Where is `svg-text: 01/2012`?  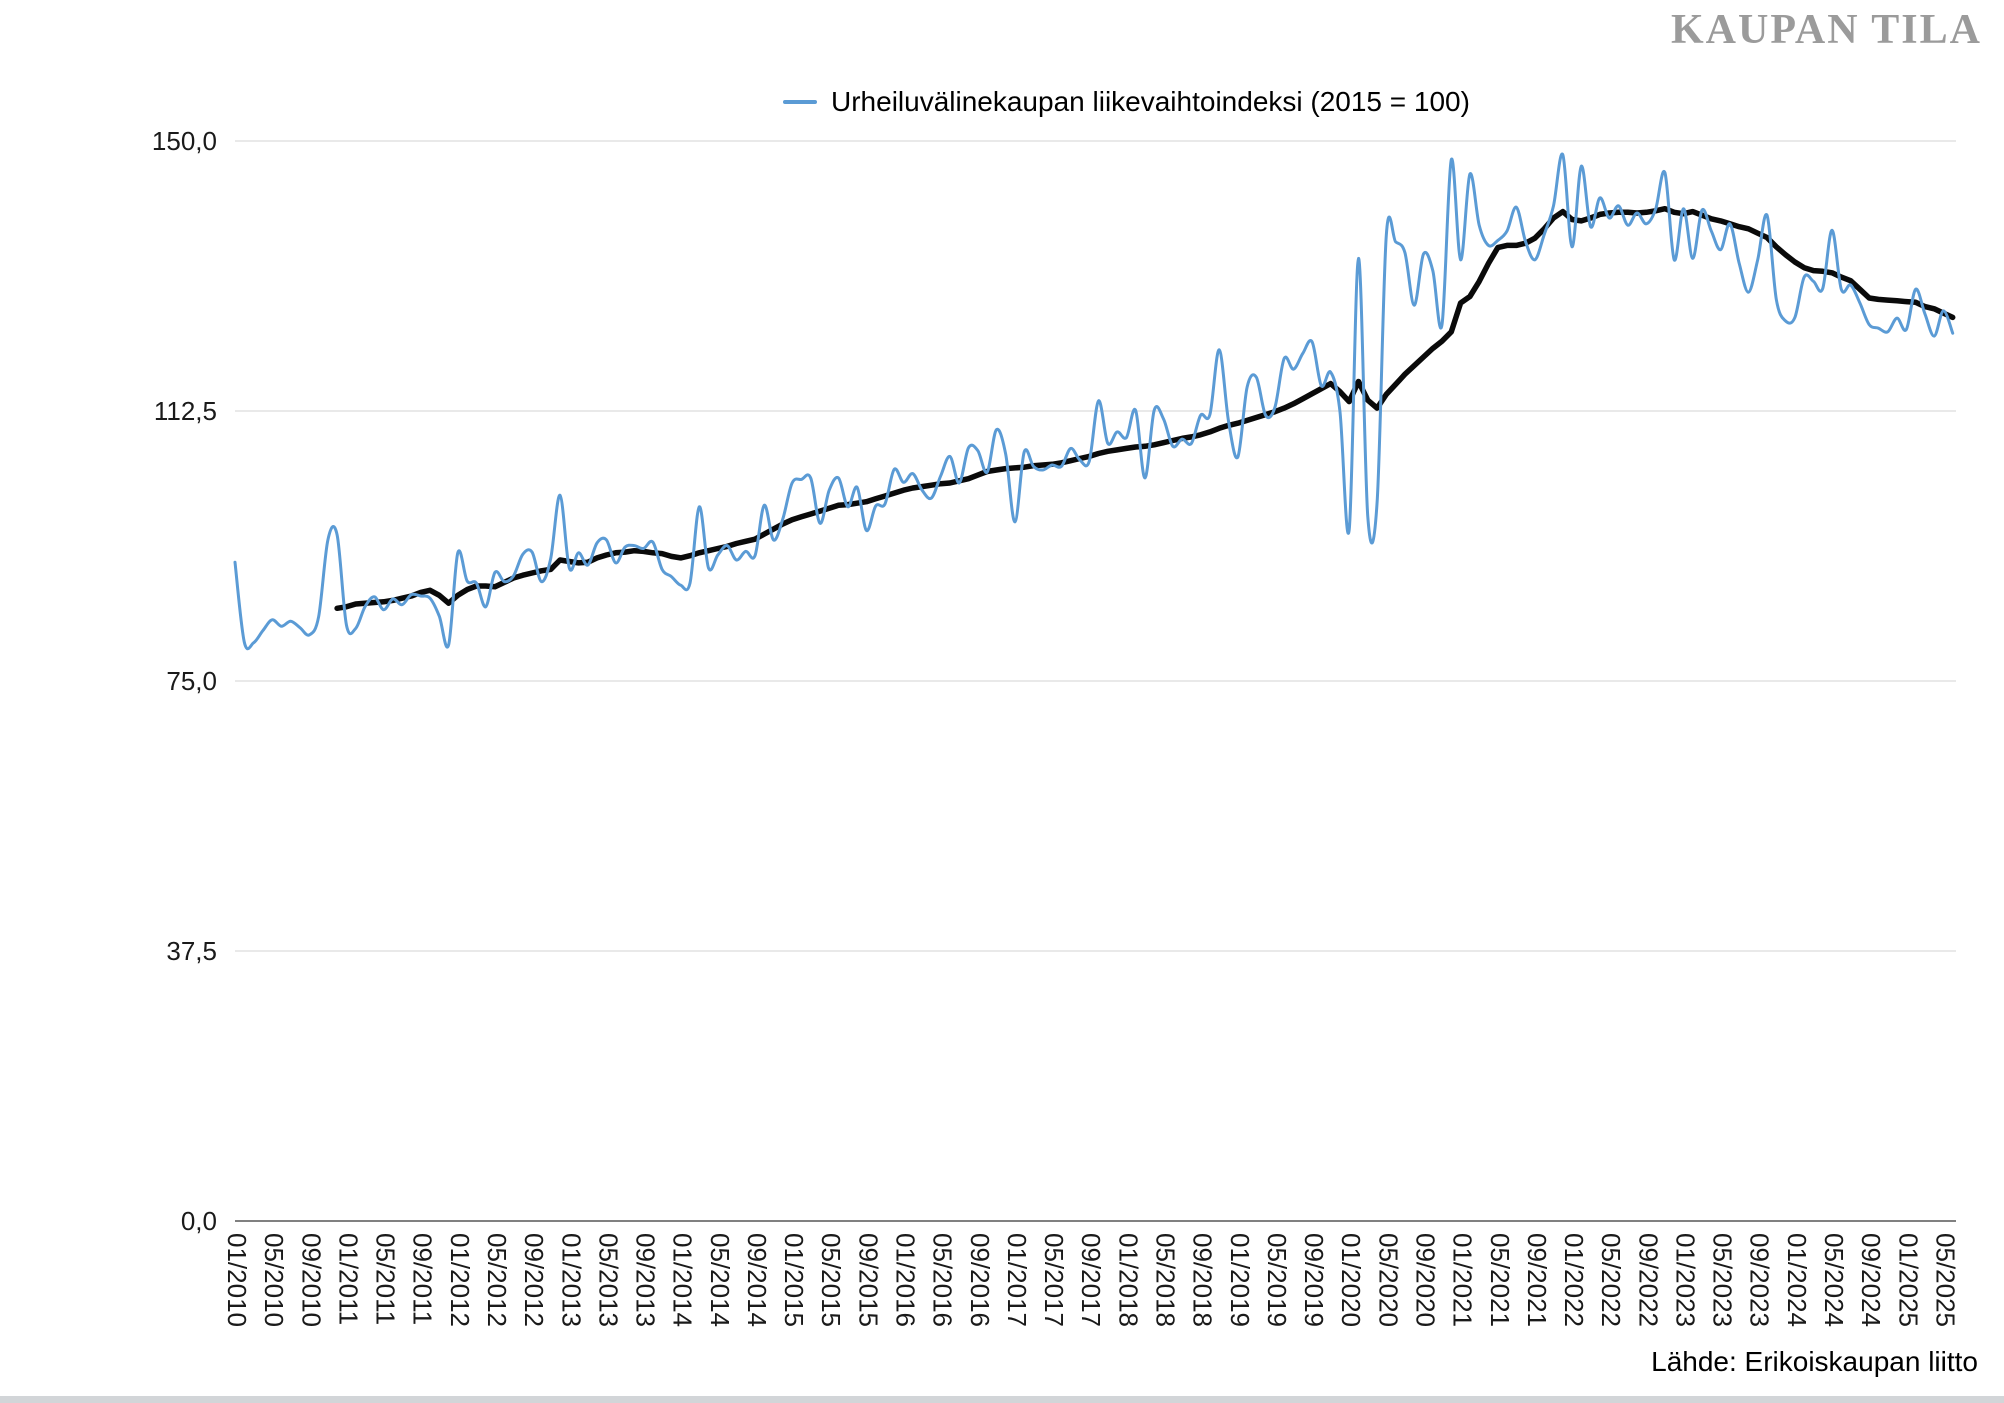 svg-text: 01/2012 is located at coordinates (460, 1280).